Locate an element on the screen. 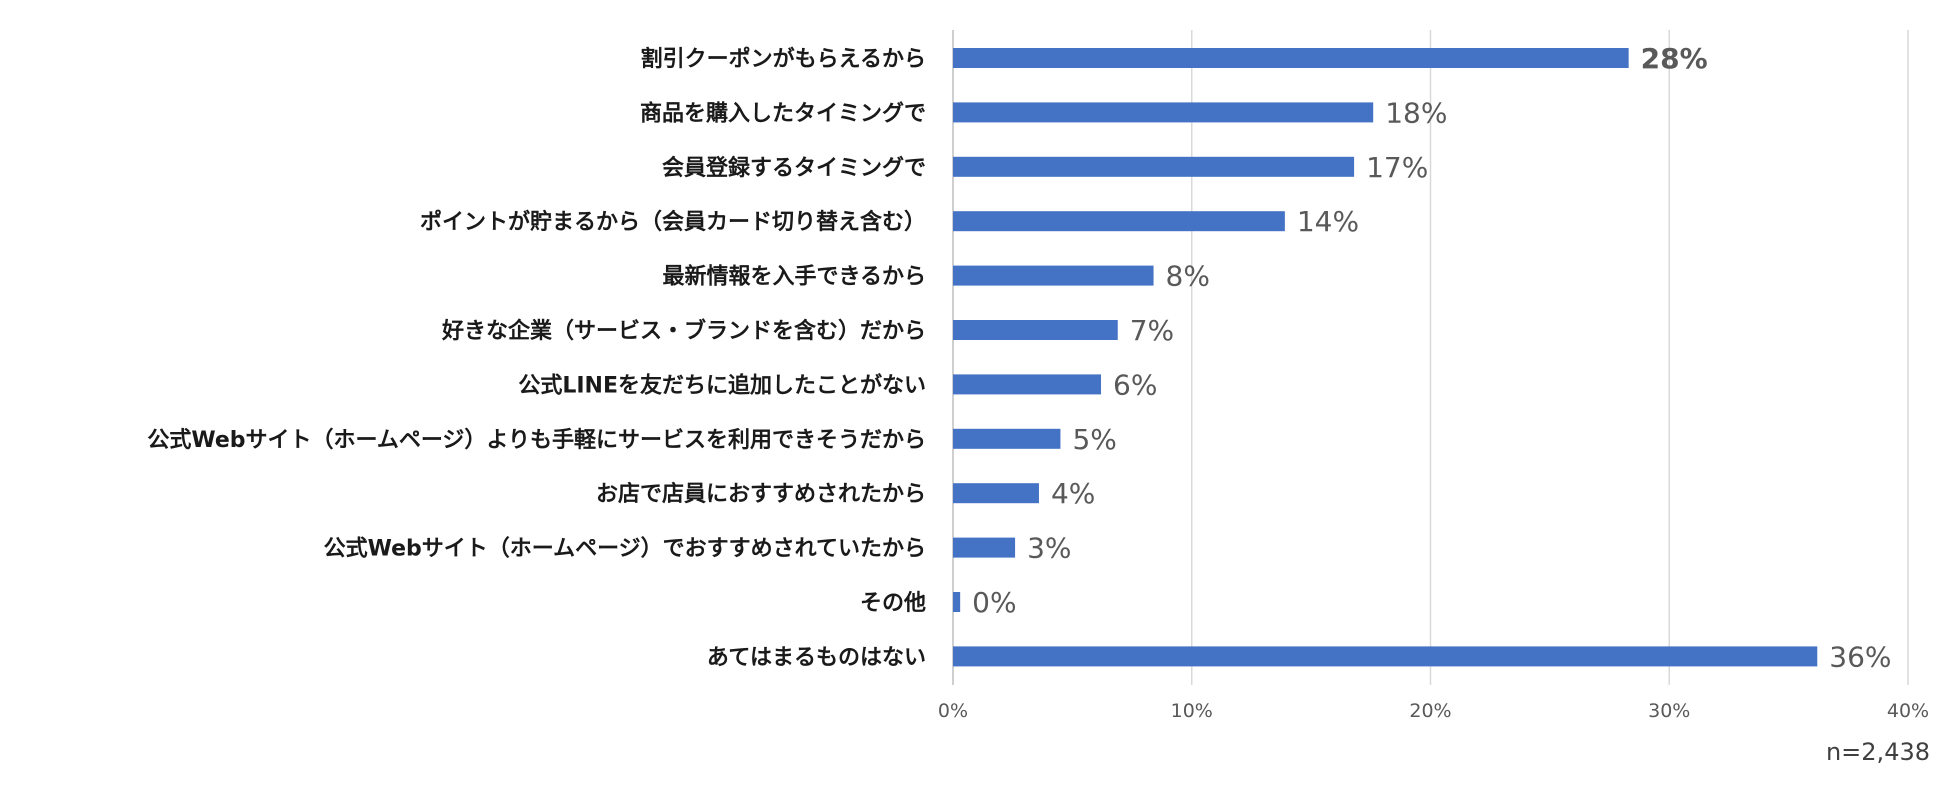 This screenshot has width=1950, height=788. x-tick-label: 30% is located at coordinates (1669, 711).